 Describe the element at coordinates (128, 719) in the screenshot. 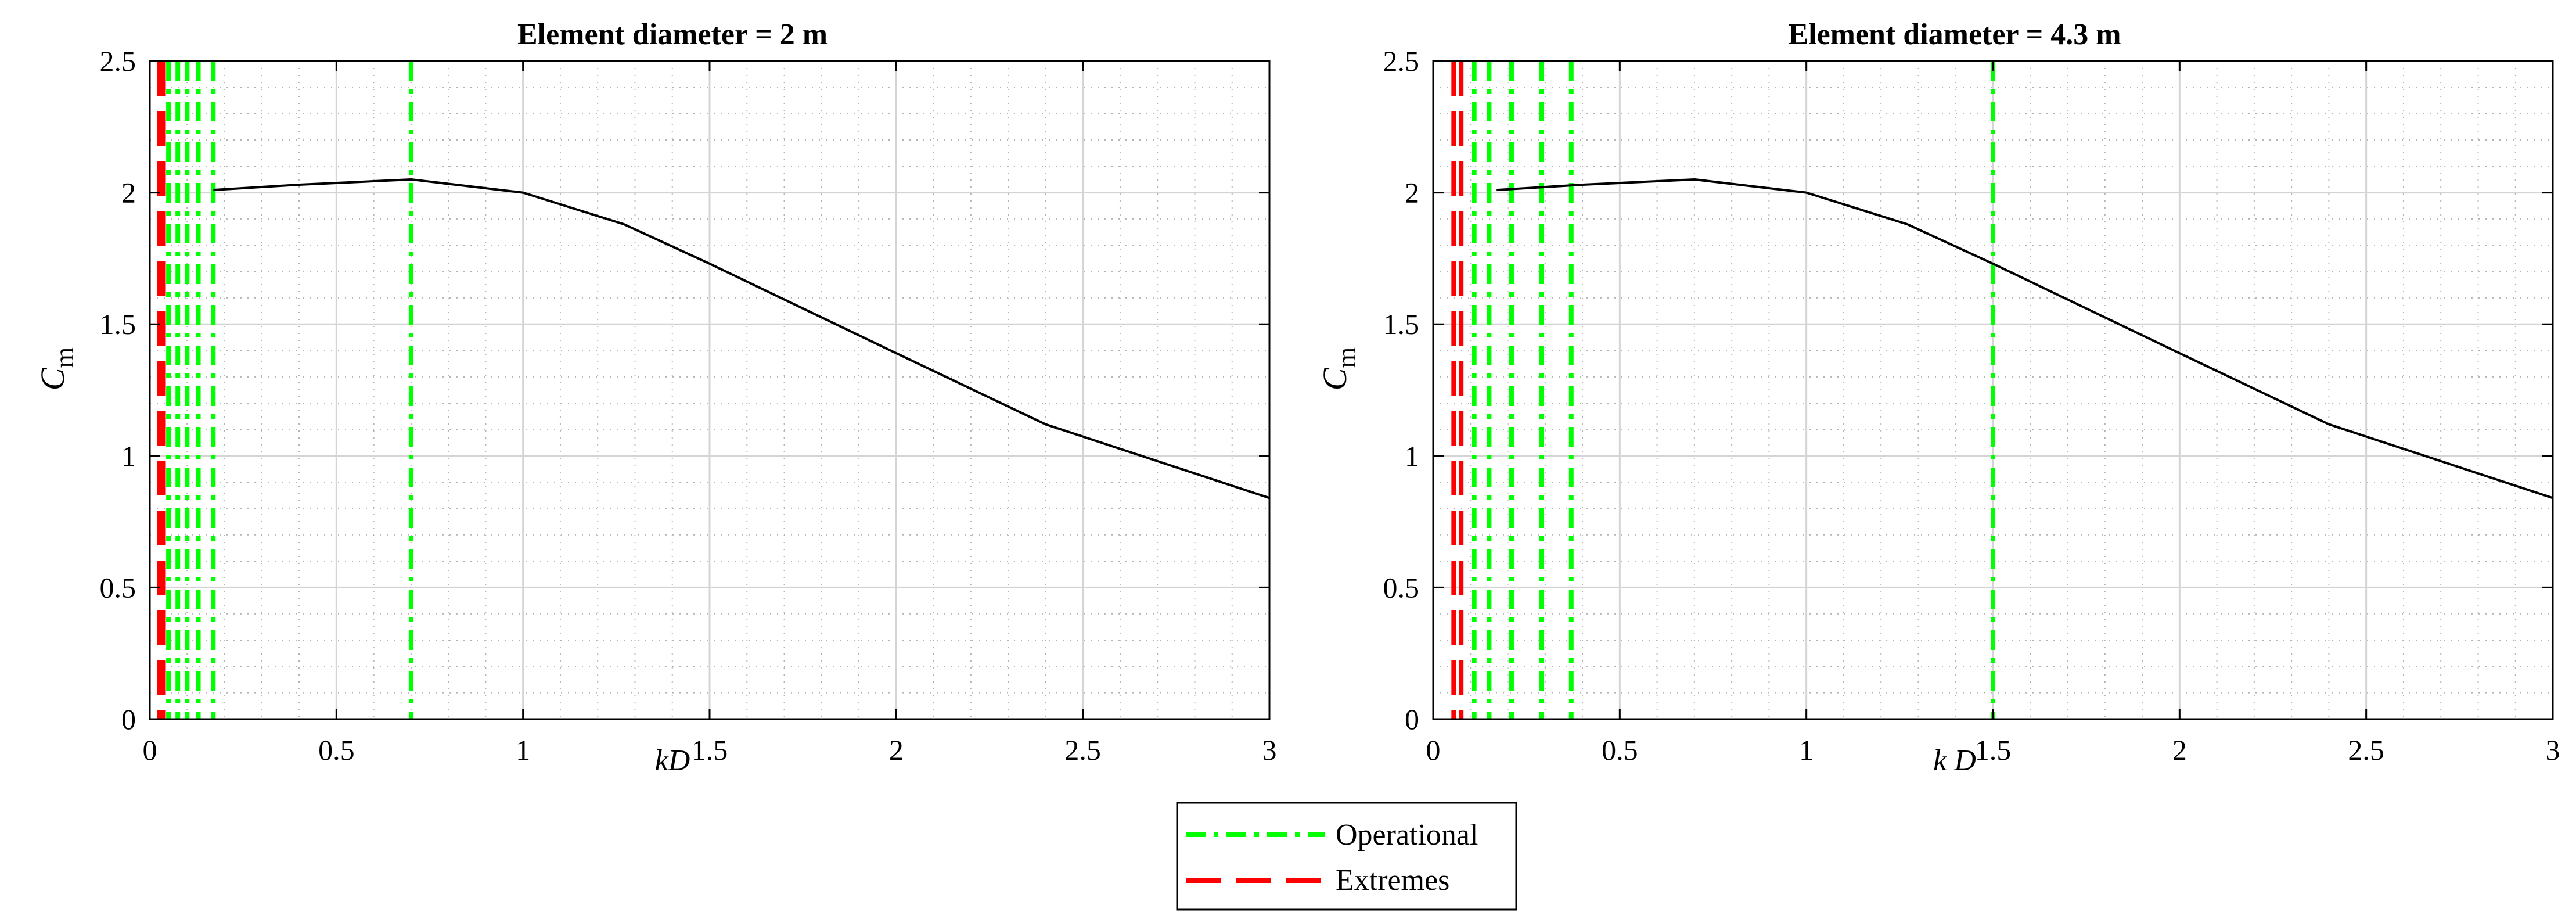

I see `chart-left-ytick-label: 0` at that location.